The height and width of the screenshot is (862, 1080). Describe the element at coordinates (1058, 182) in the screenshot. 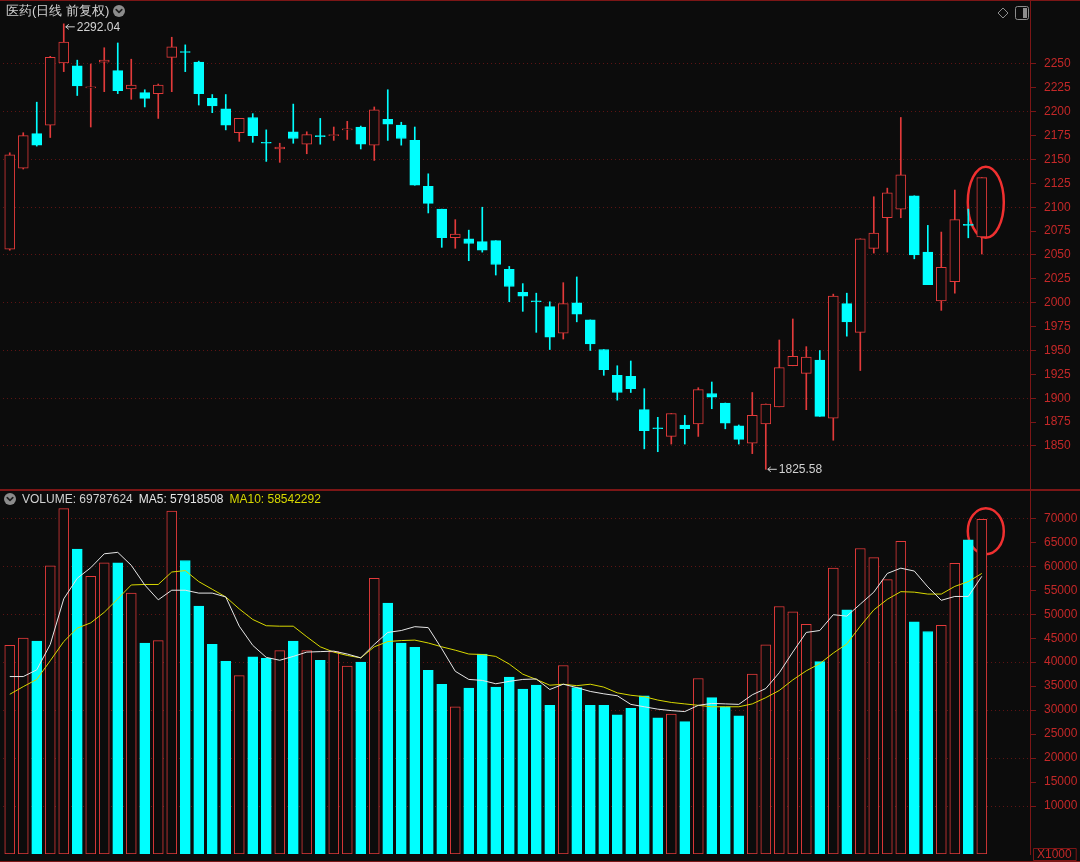

I see `y-tick-label: 2125` at that location.